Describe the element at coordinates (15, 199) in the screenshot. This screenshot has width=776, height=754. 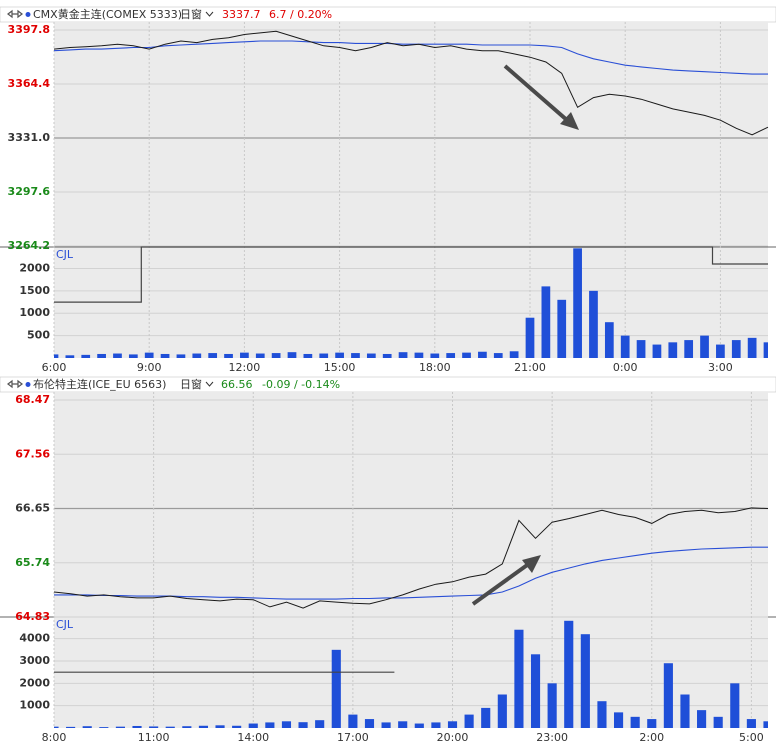
I see `link-icon` at that location.